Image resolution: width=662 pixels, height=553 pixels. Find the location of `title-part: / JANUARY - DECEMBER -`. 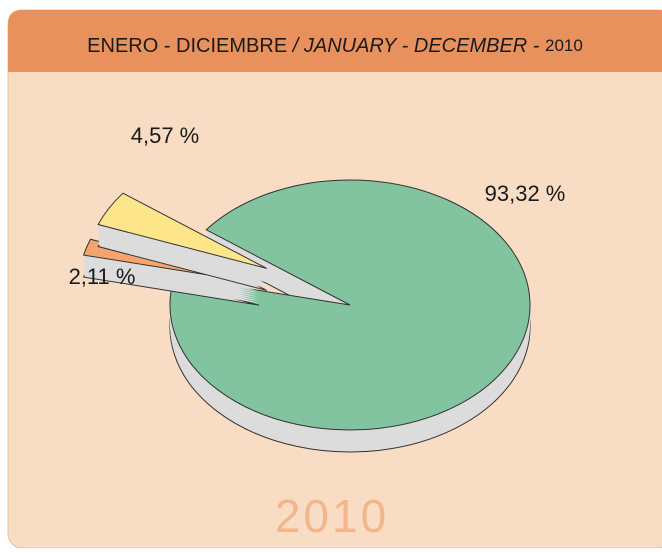

title-part: / JANUARY - DECEMBER - is located at coordinates (415, 46).